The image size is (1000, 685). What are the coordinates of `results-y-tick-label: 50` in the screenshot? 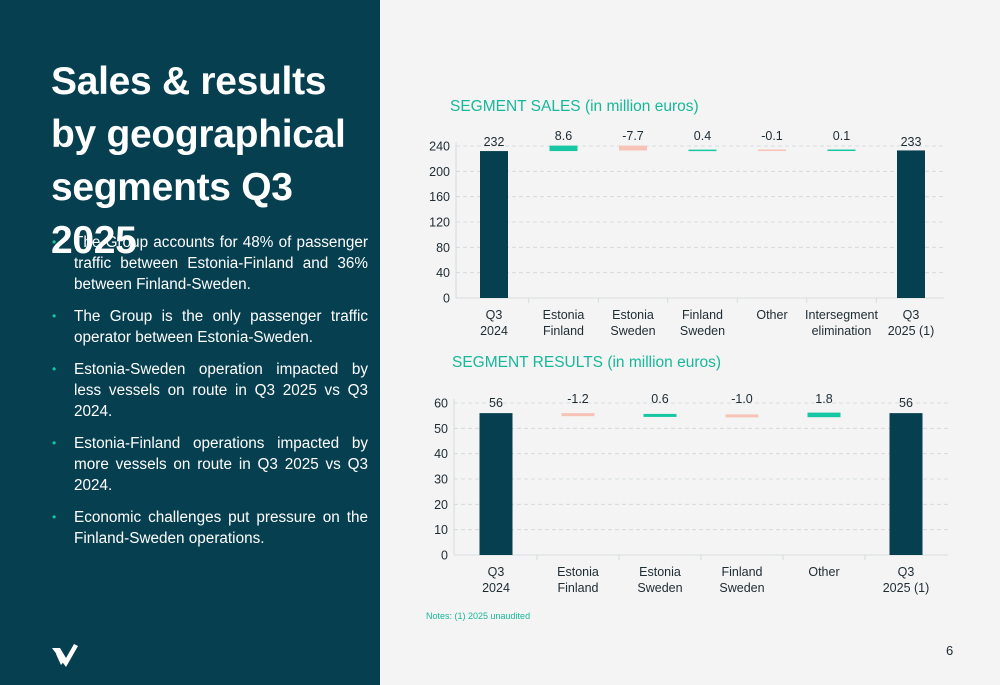 It's located at (441, 429).